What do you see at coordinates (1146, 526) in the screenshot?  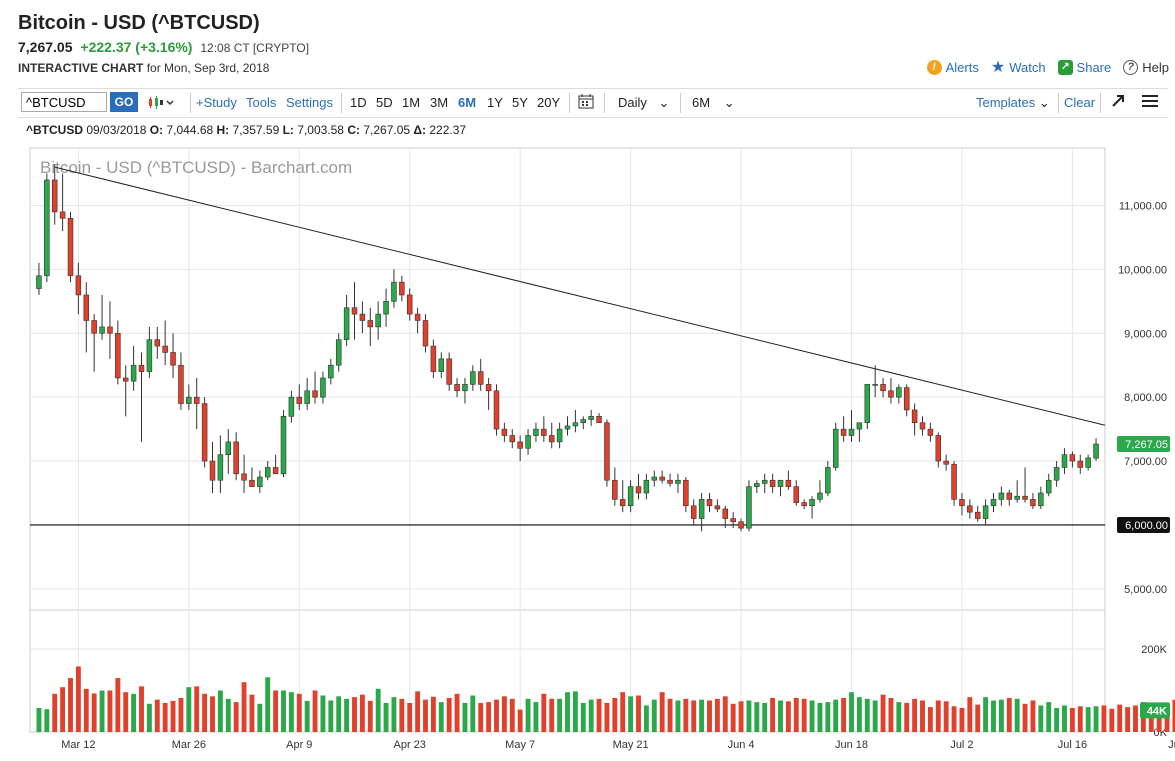 I see `support-tag-label: 6,000.00` at bounding box center [1146, 526].